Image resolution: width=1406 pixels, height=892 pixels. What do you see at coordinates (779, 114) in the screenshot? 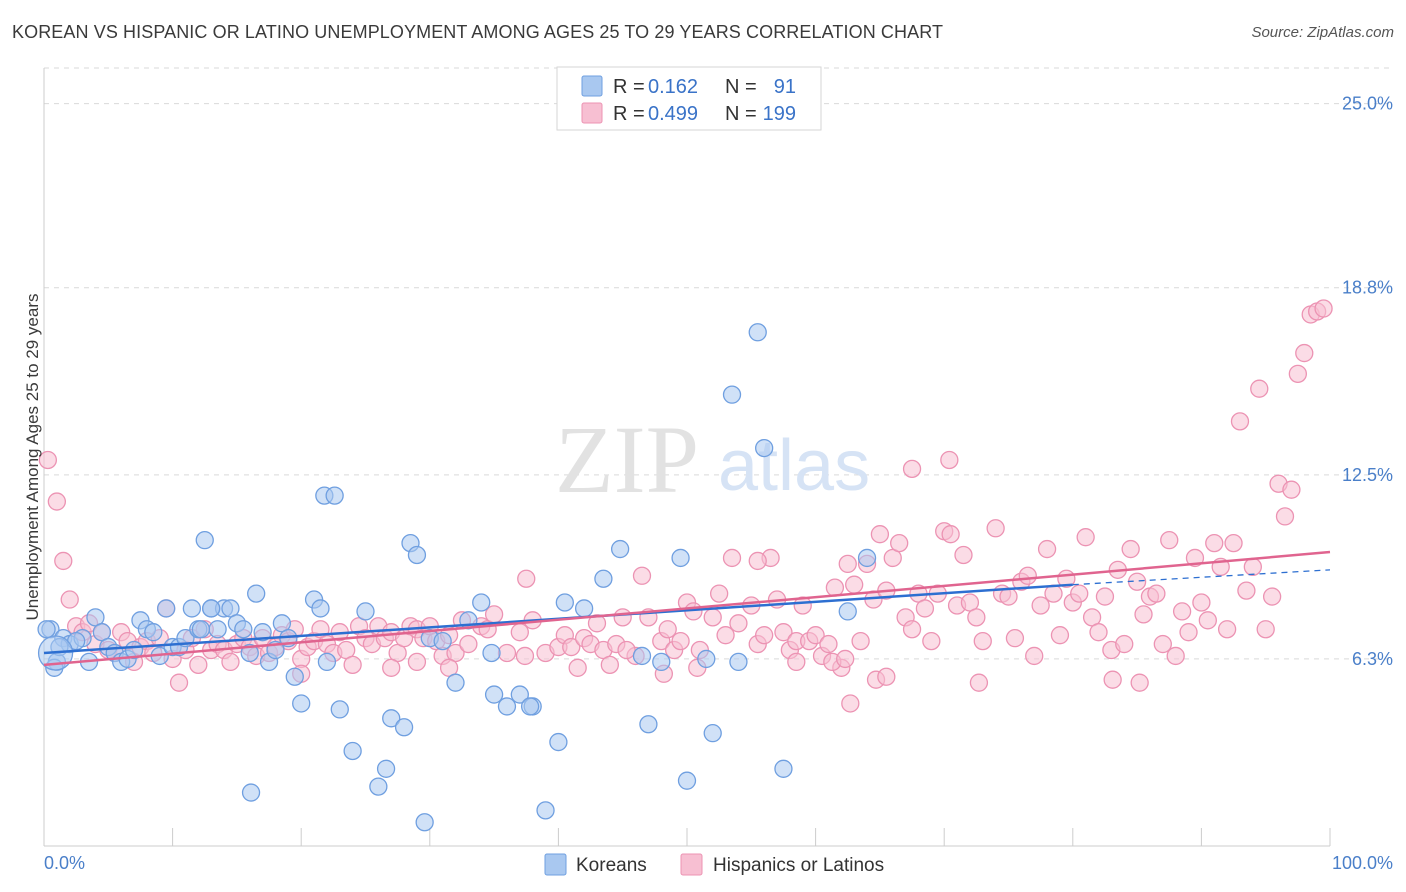
I see `legend-n-value-hispanics: 199` at bounding box center [779, 114].